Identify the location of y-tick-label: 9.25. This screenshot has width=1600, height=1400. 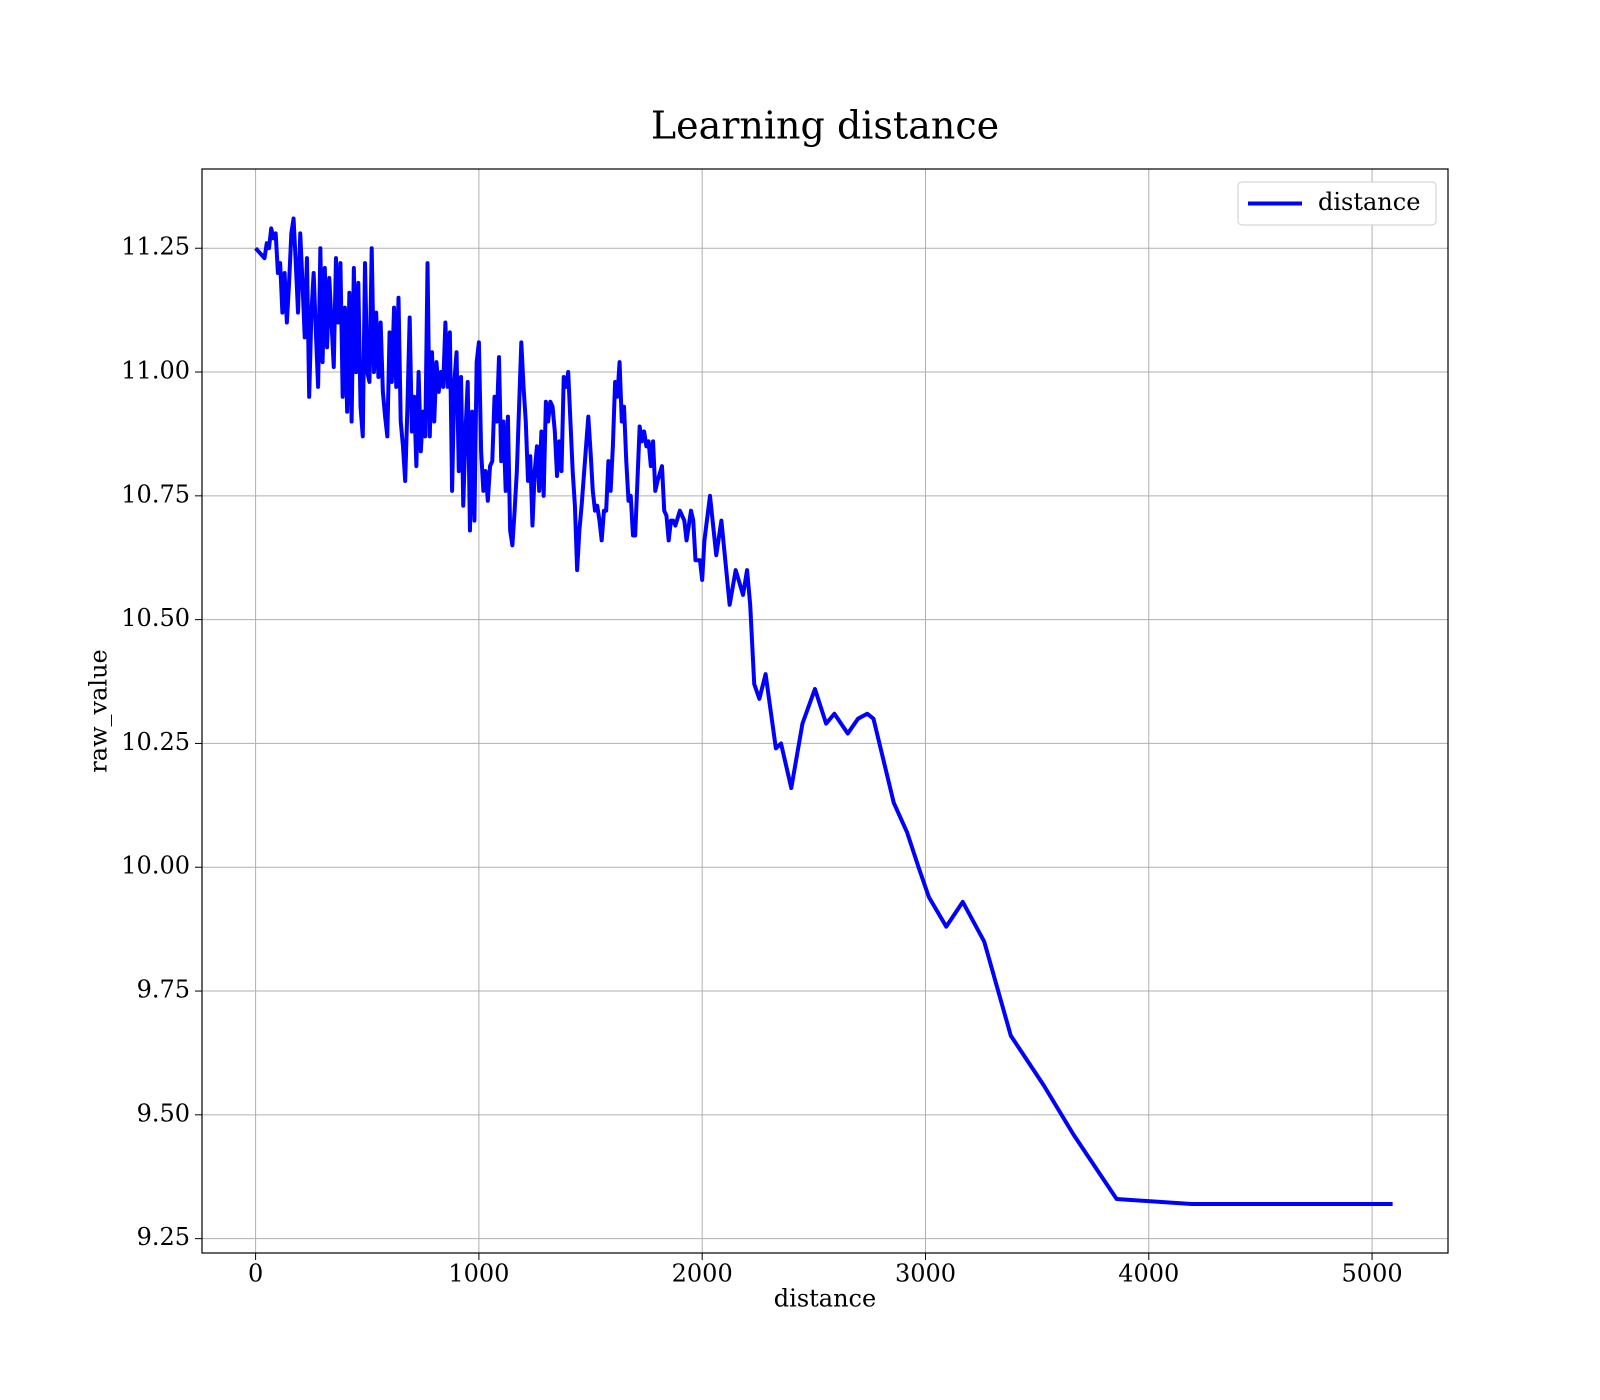
(163, 1237).